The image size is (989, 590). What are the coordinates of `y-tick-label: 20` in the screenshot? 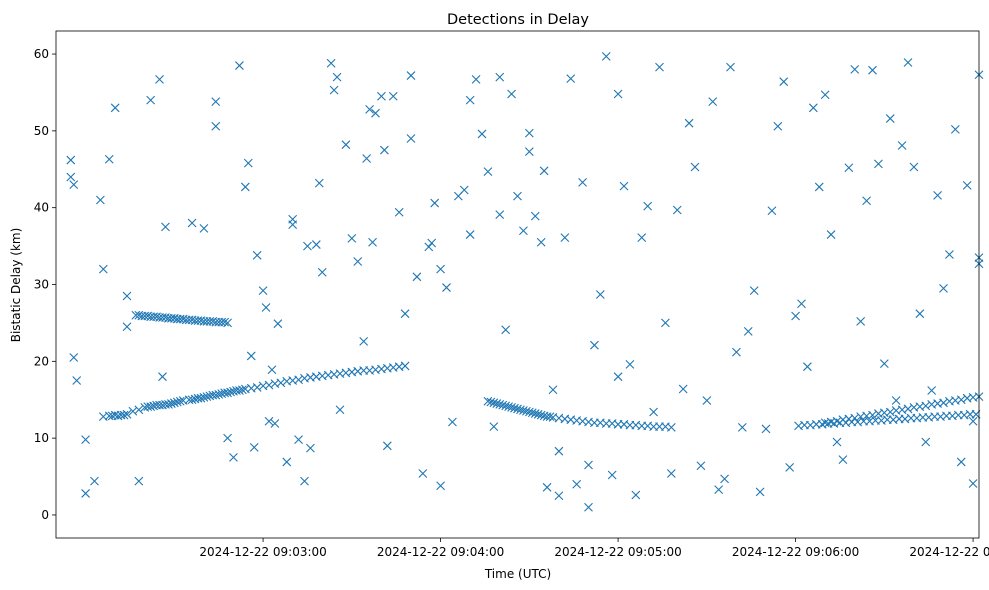 It's located at (41, 361).